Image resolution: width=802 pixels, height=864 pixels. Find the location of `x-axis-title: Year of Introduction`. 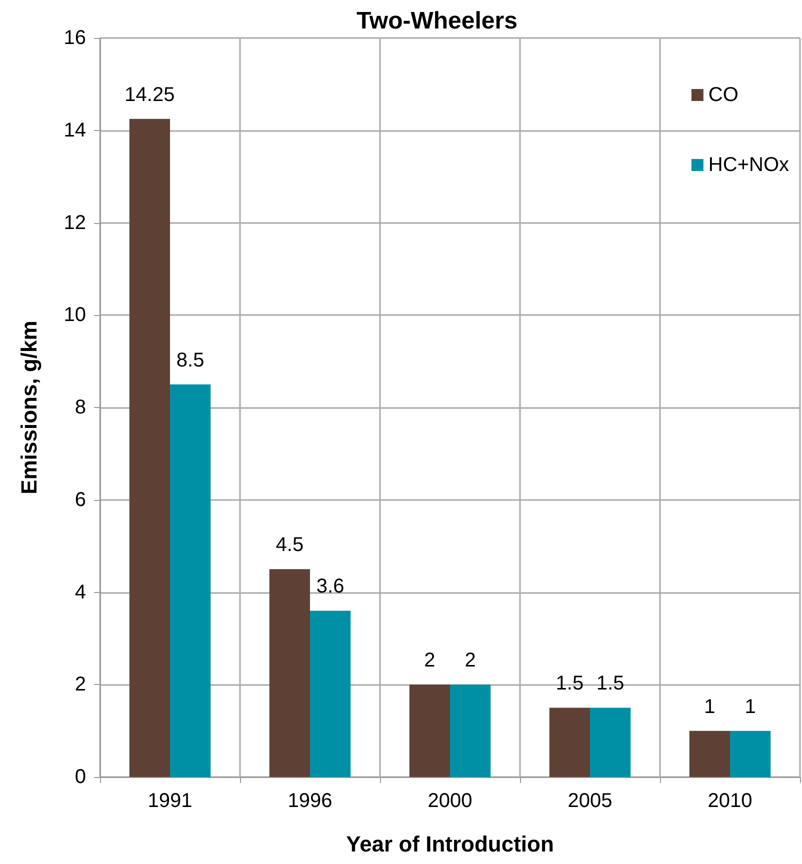

x-axis-title: Year of Introduction is located at coordinates (450, 844).